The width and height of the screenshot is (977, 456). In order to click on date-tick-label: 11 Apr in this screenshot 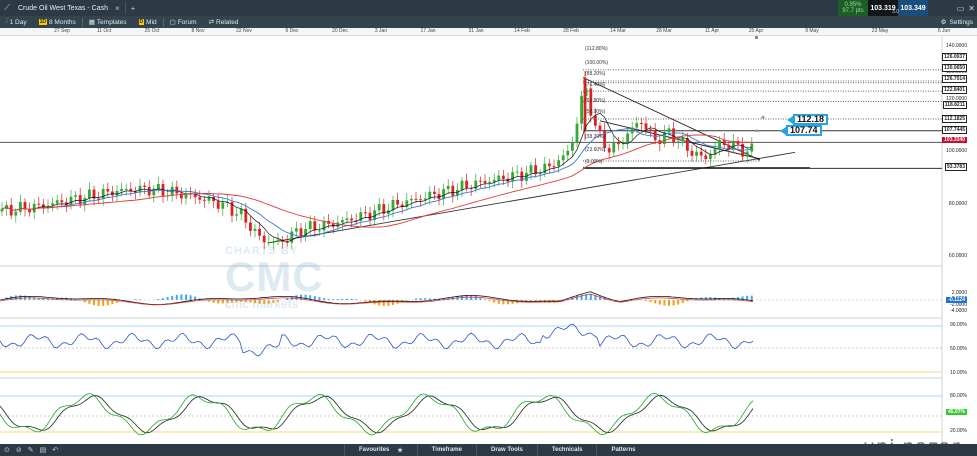, I will do `click(712, 31)`.